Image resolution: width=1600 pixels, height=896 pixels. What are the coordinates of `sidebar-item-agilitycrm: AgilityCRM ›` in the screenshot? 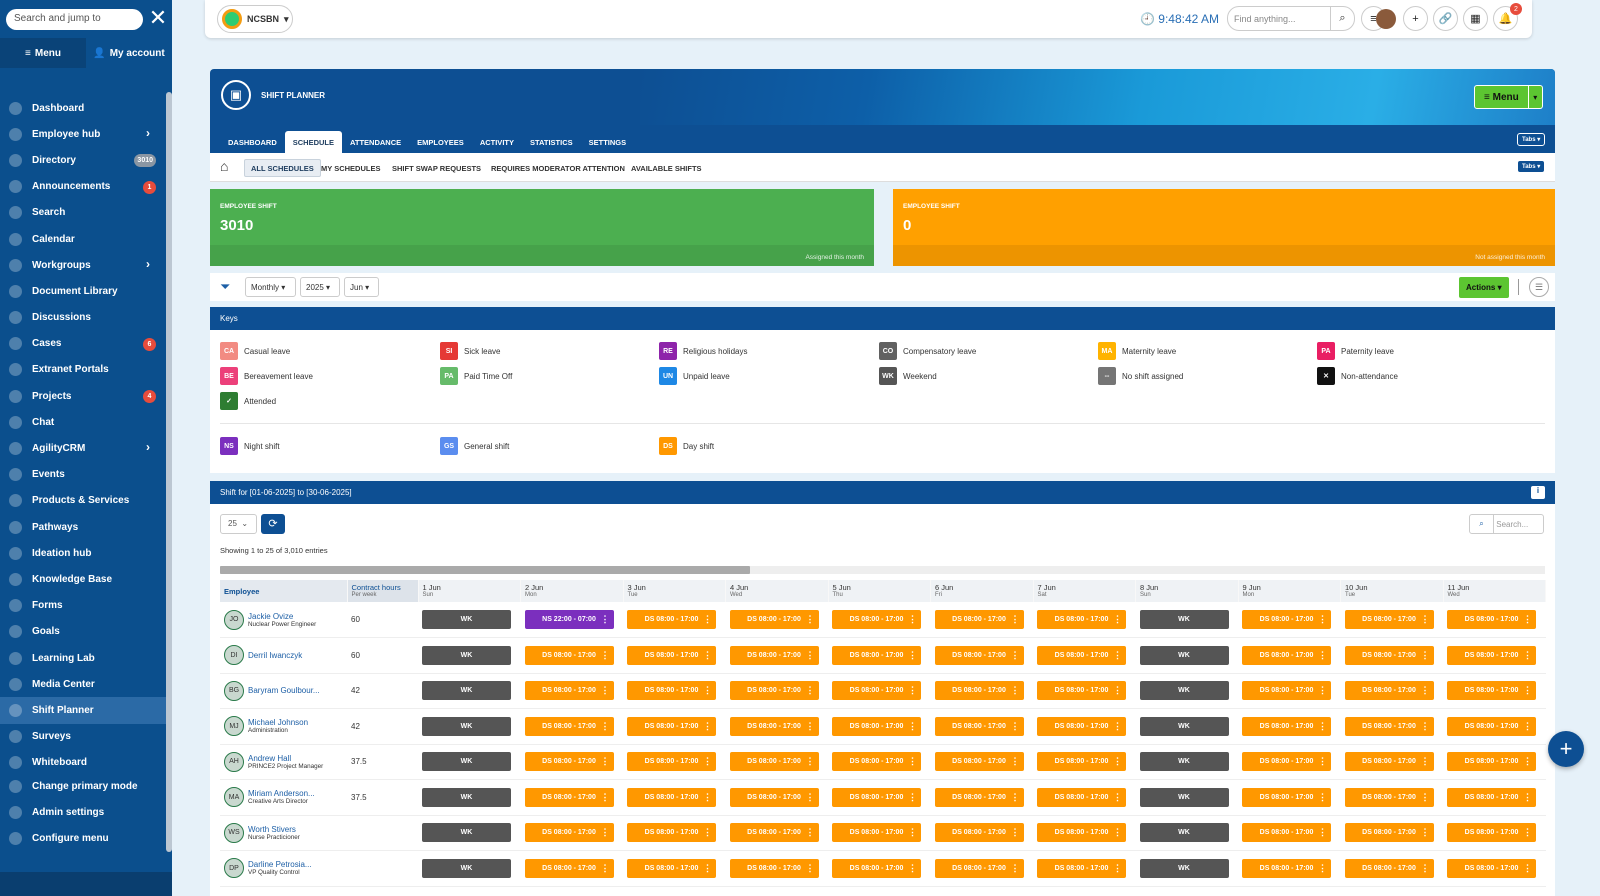 It's located at (83, 448).